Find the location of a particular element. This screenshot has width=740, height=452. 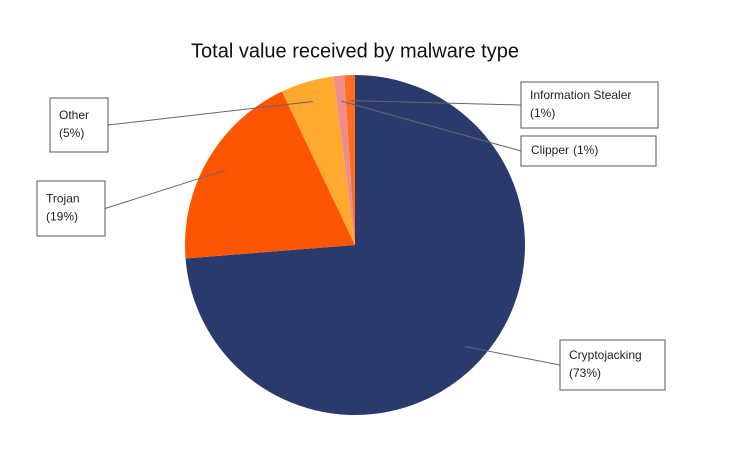

value-label: (73%) is located at coordinates (585, 373).